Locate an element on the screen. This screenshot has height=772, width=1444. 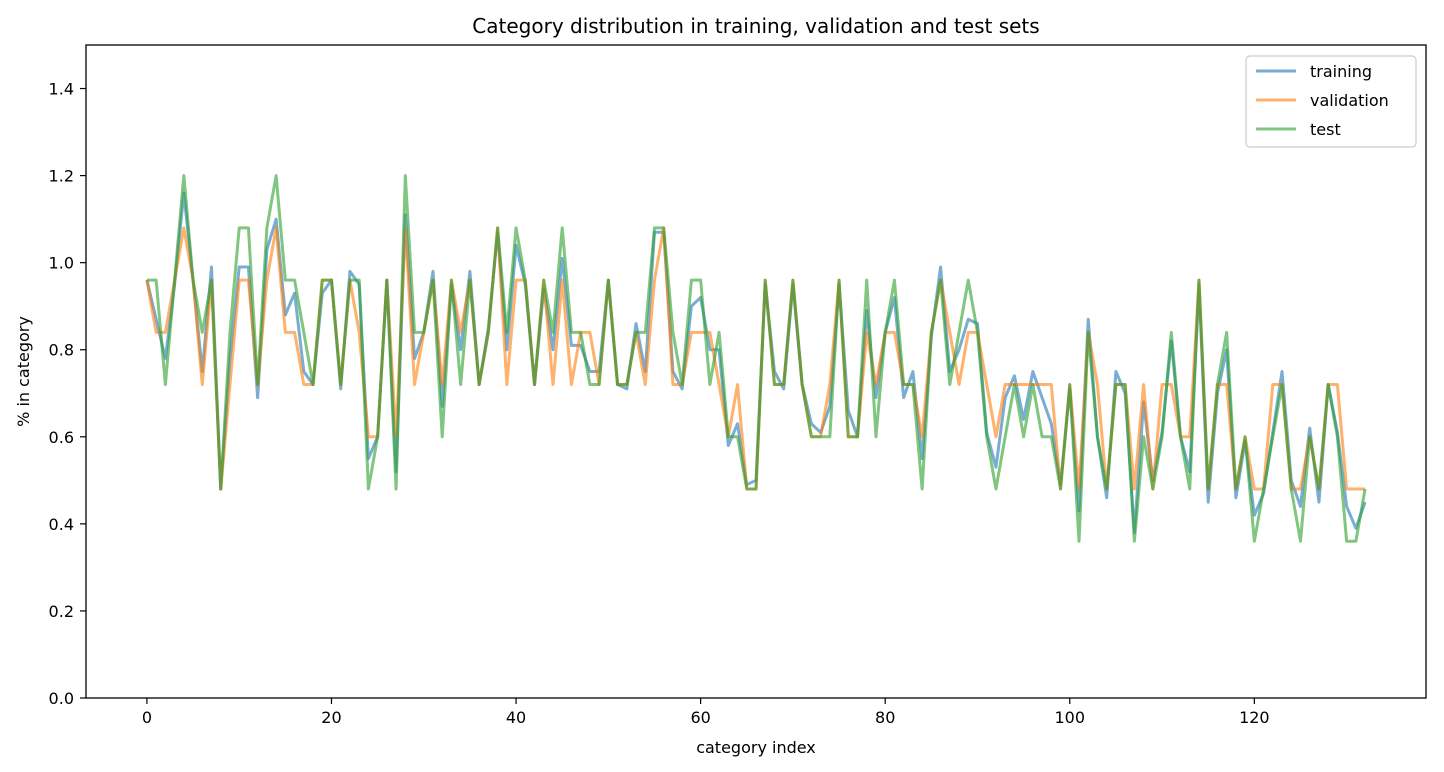
x-axis-label: category index is located at coordinates (756, 747).